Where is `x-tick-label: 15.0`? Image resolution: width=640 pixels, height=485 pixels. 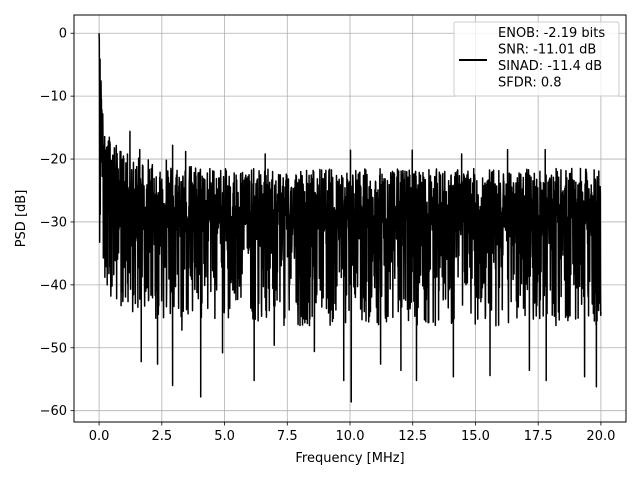 x-tick-label: 15.0 is located at coordinates (475, 436).